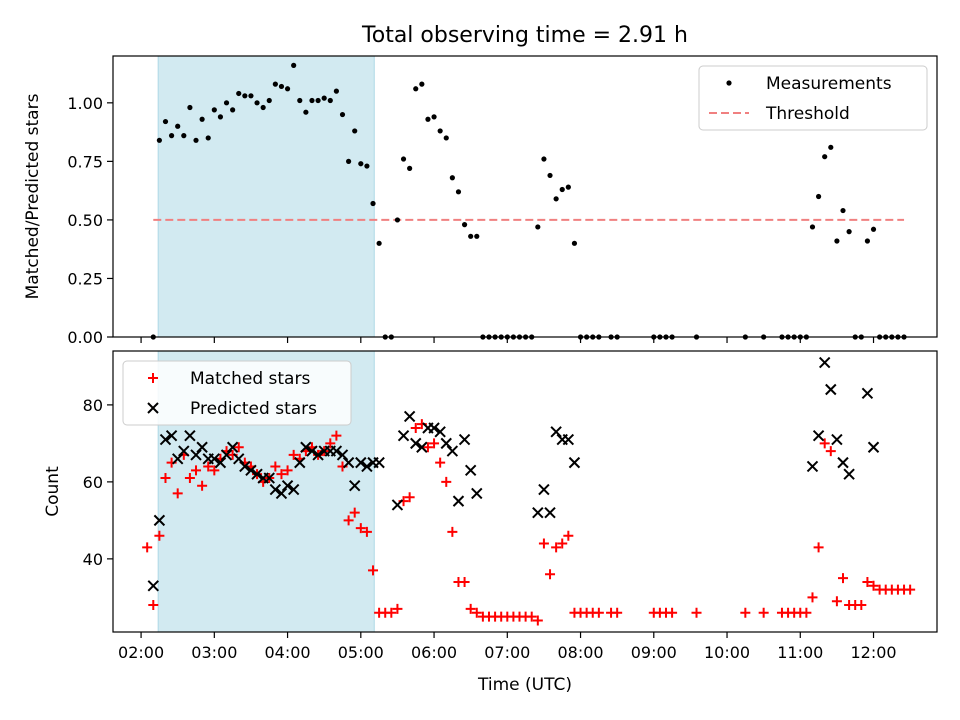 The image size is (960, 720). What do you see at coordinates (361, 652) in the screenshot?
I see `x-tick-label: 05:00` at bounding box center [361, 652].